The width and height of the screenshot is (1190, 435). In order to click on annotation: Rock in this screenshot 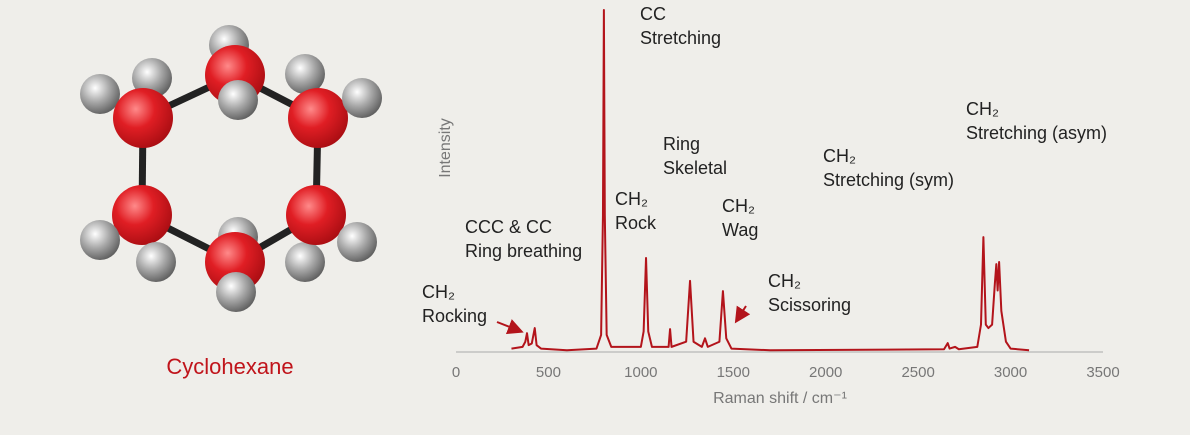, I will do `click(636, 223)`.